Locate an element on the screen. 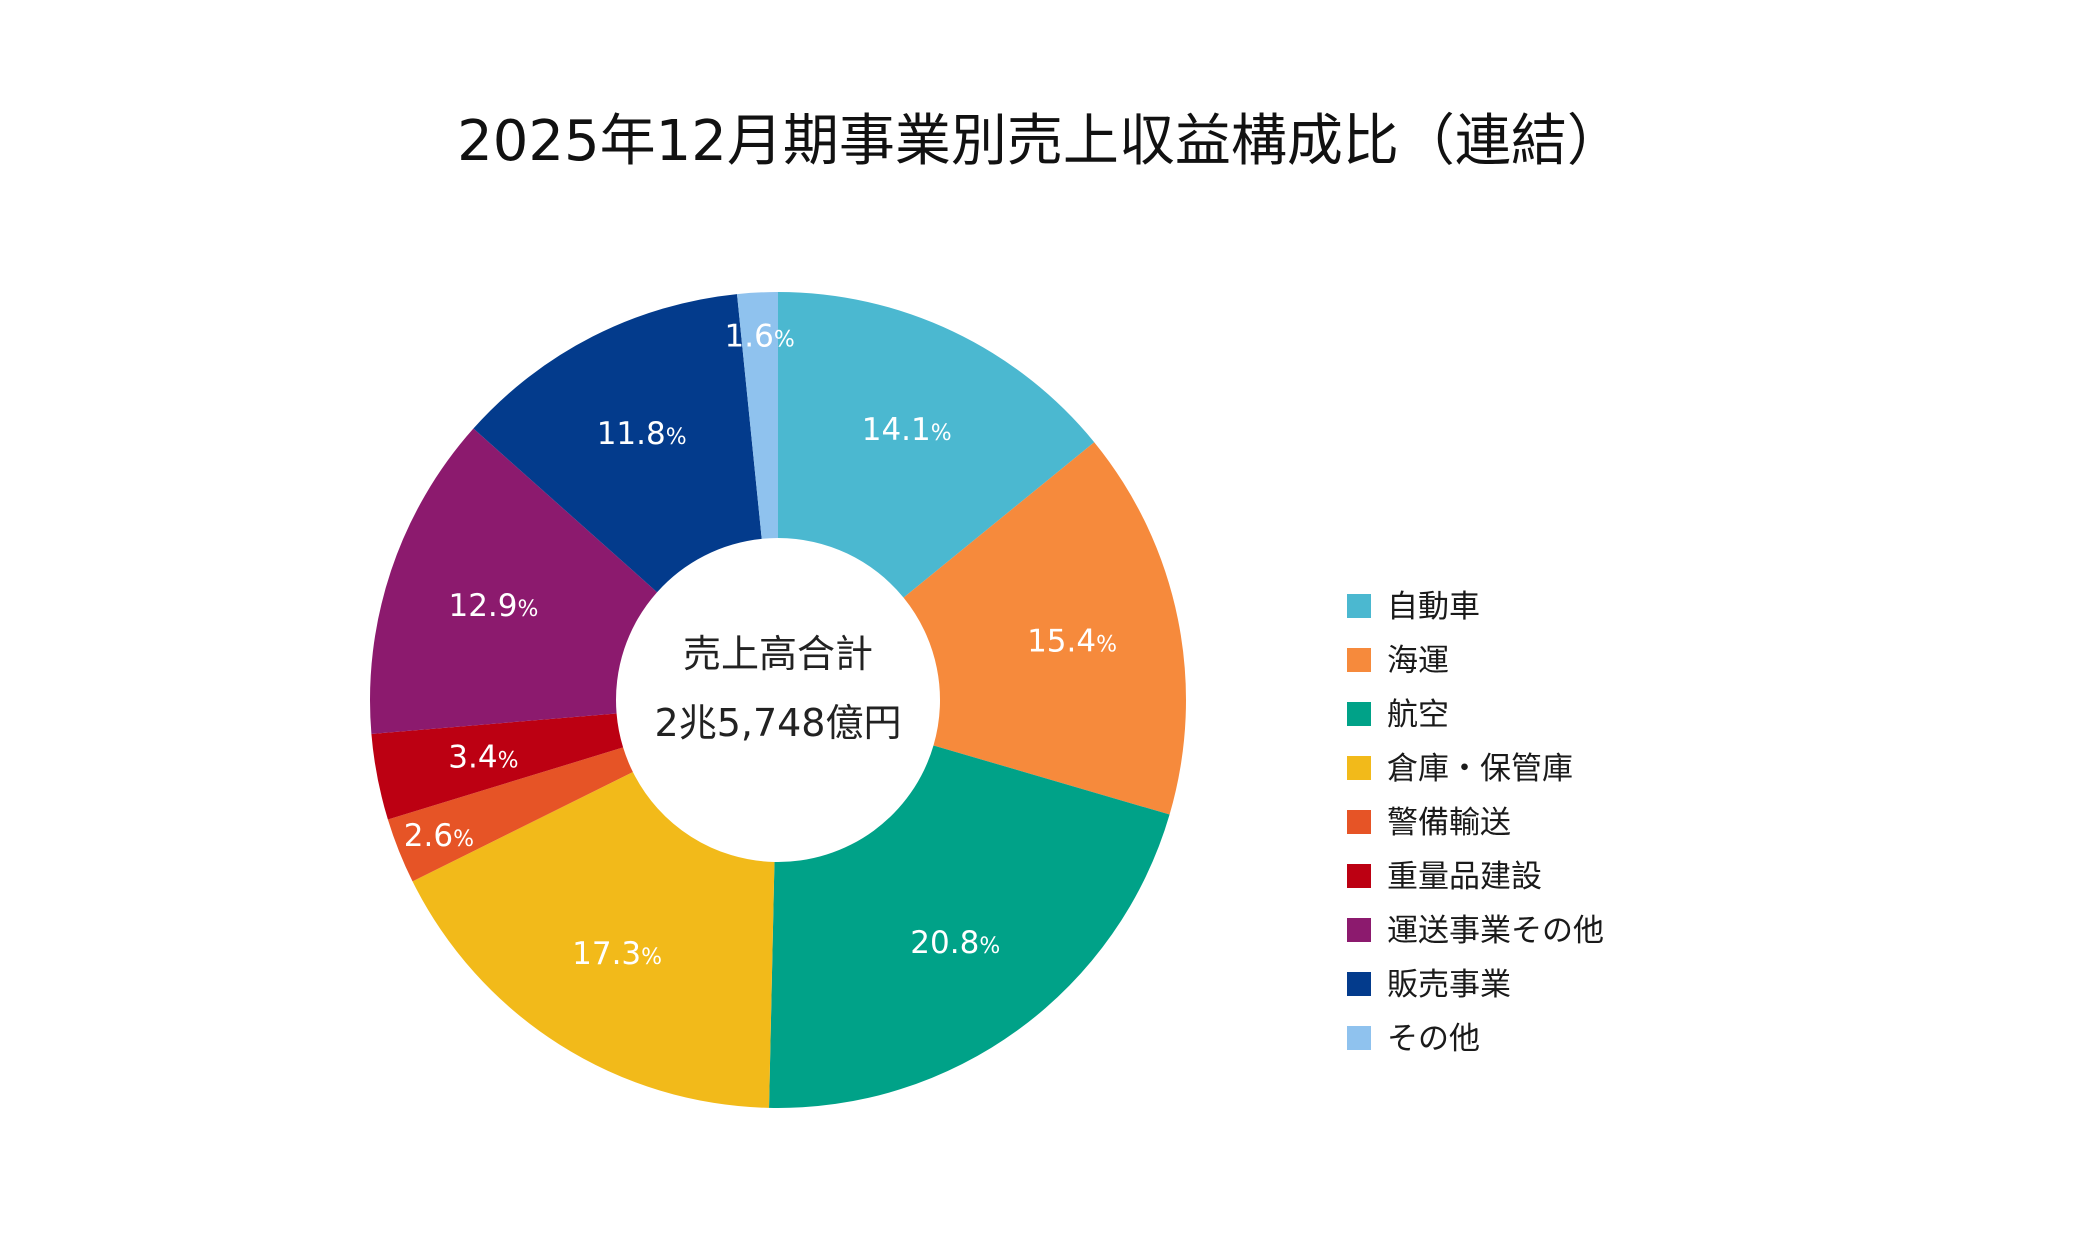 Image resolution: width=2080 pixels, height=1234 pixels. legend-label-9: その他 is located at coordinates (1433, 1039).